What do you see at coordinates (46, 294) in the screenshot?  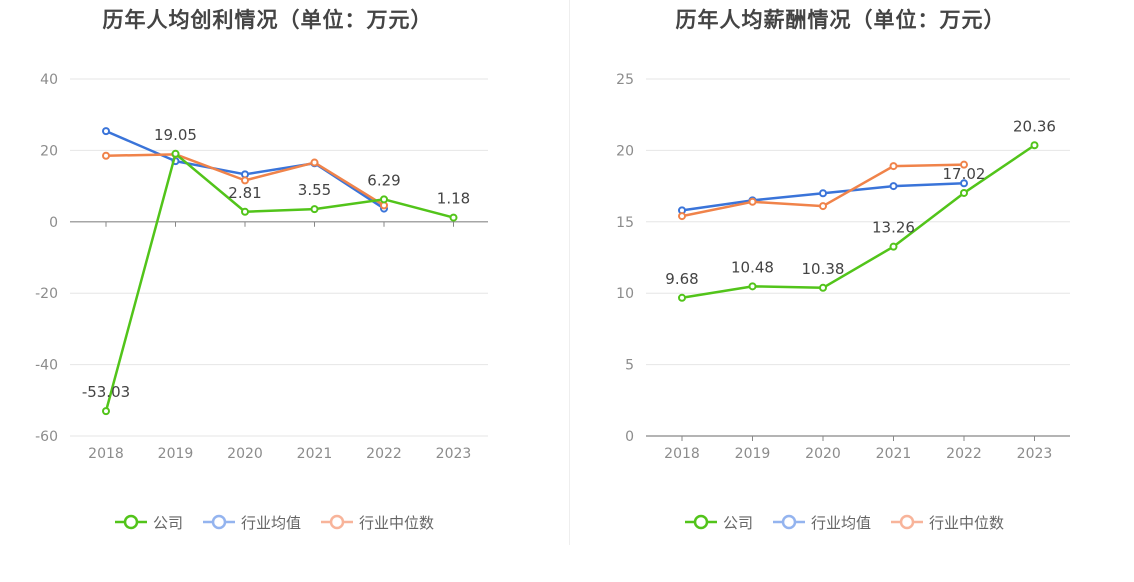 I see `y-tick-label: -20` at bounding box center [46, 294].